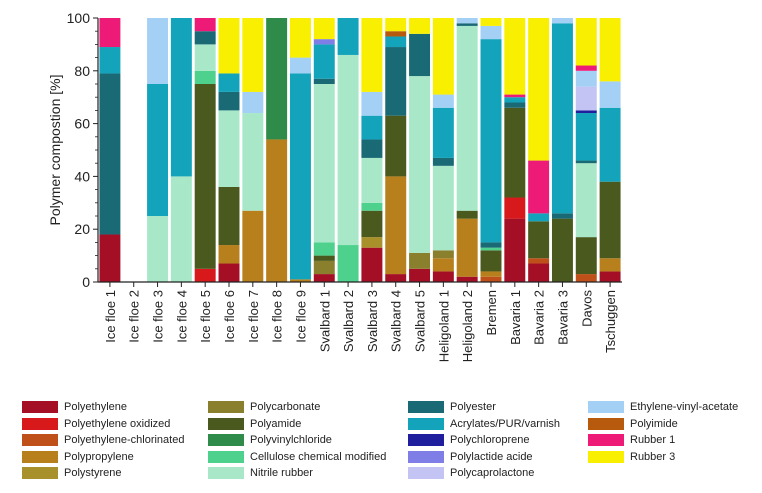 This screenshot has width=762, height=493. Describe the element at coordinates (372, 224) in the screenshot. I see `bar-segment-svalbard-3-polyamide` at that location.